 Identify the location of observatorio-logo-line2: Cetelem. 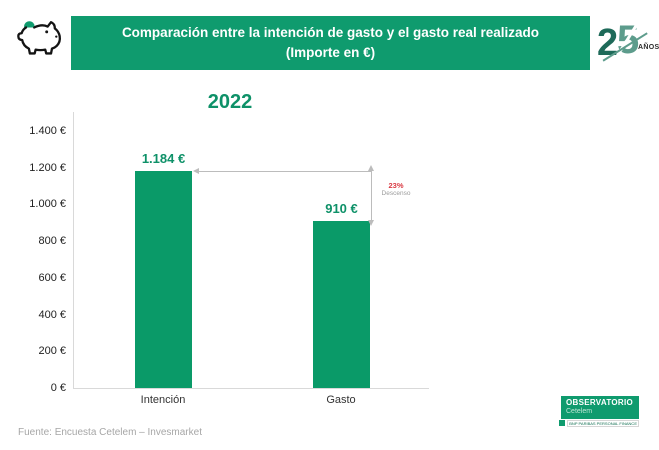
(579, 411).